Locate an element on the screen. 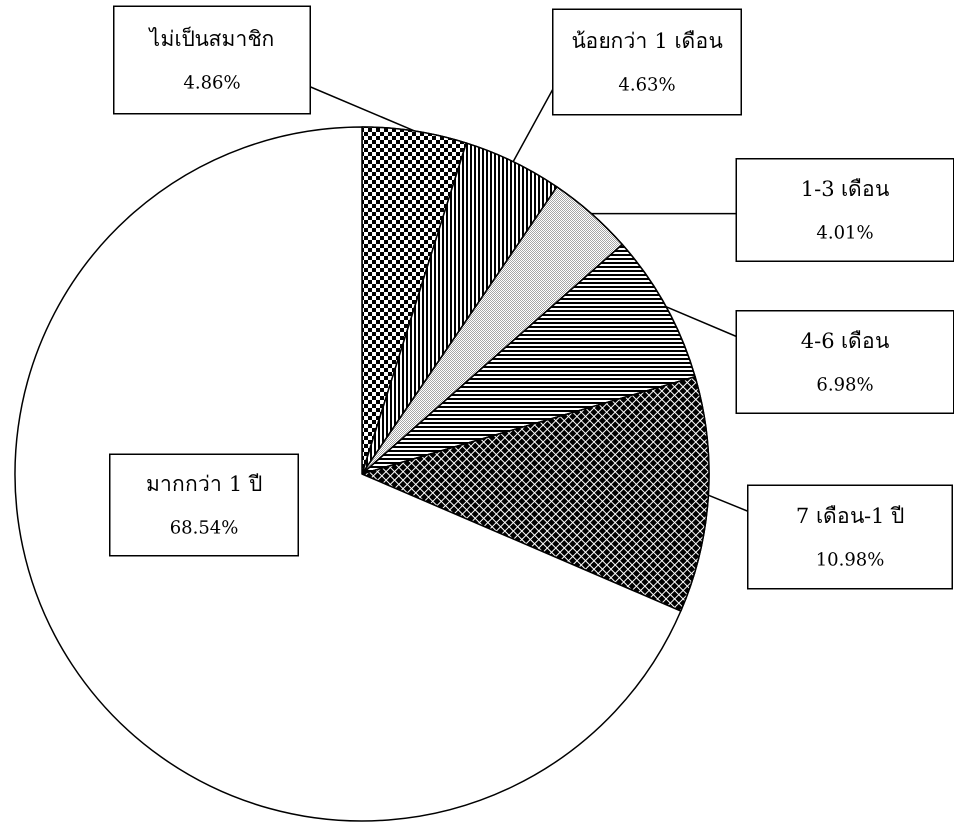  slice-label: น้อยกว่า 1 เดือน is located at coordinates (647, 41).